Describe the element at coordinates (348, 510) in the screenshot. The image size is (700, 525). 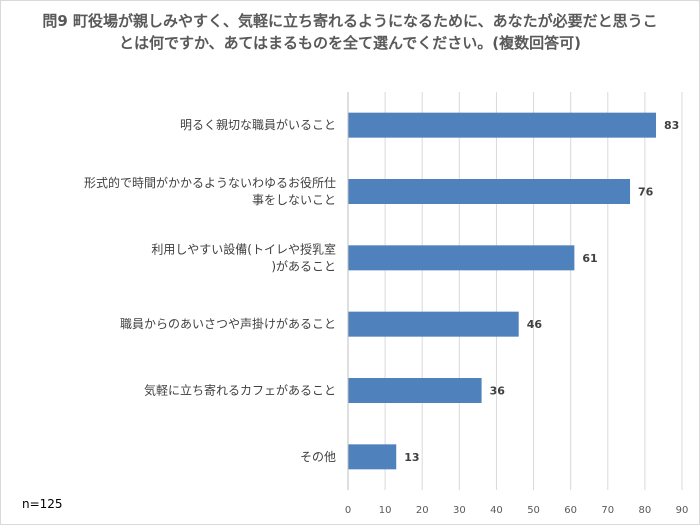
I see `x-tick-label-0: 0` at that location.